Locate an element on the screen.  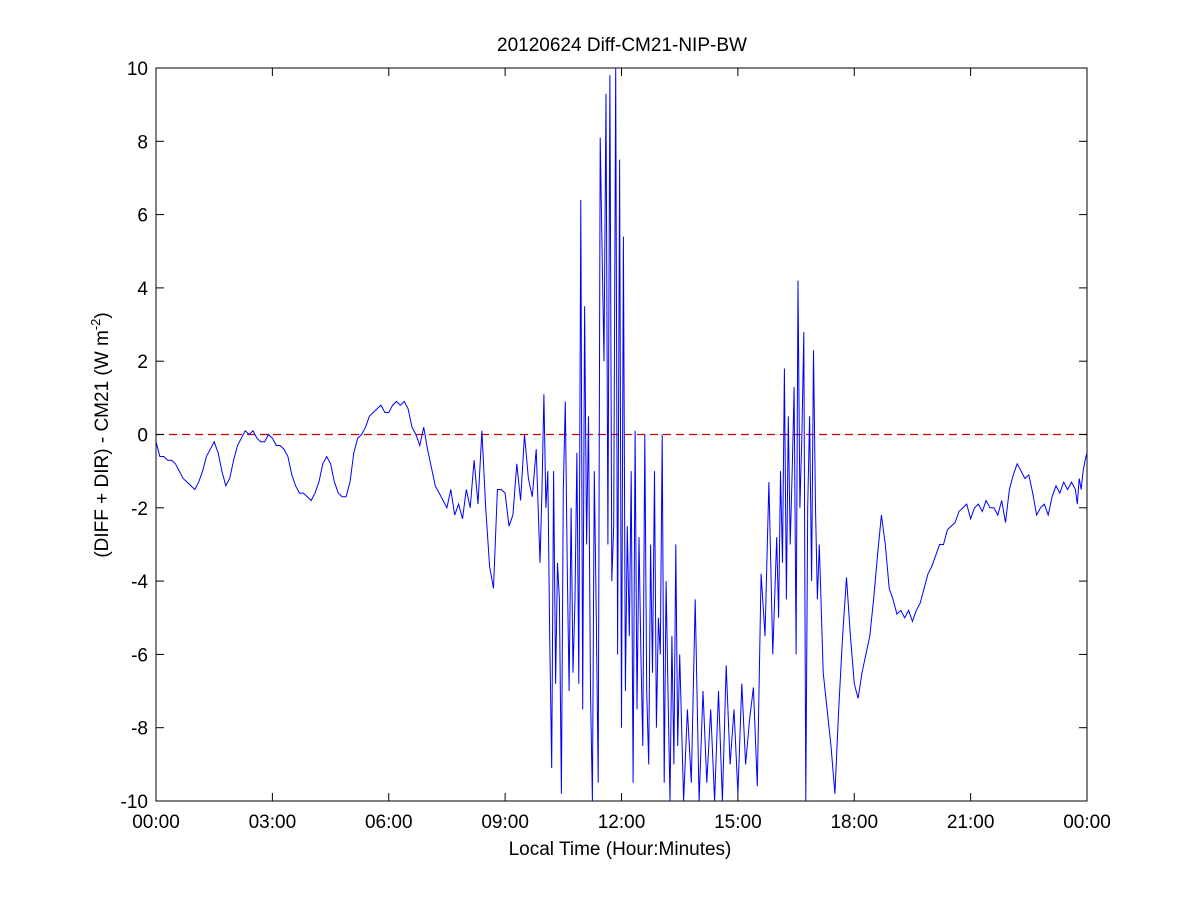
x-tick-label-2: 06:00 is located at coordinates (389, 822).